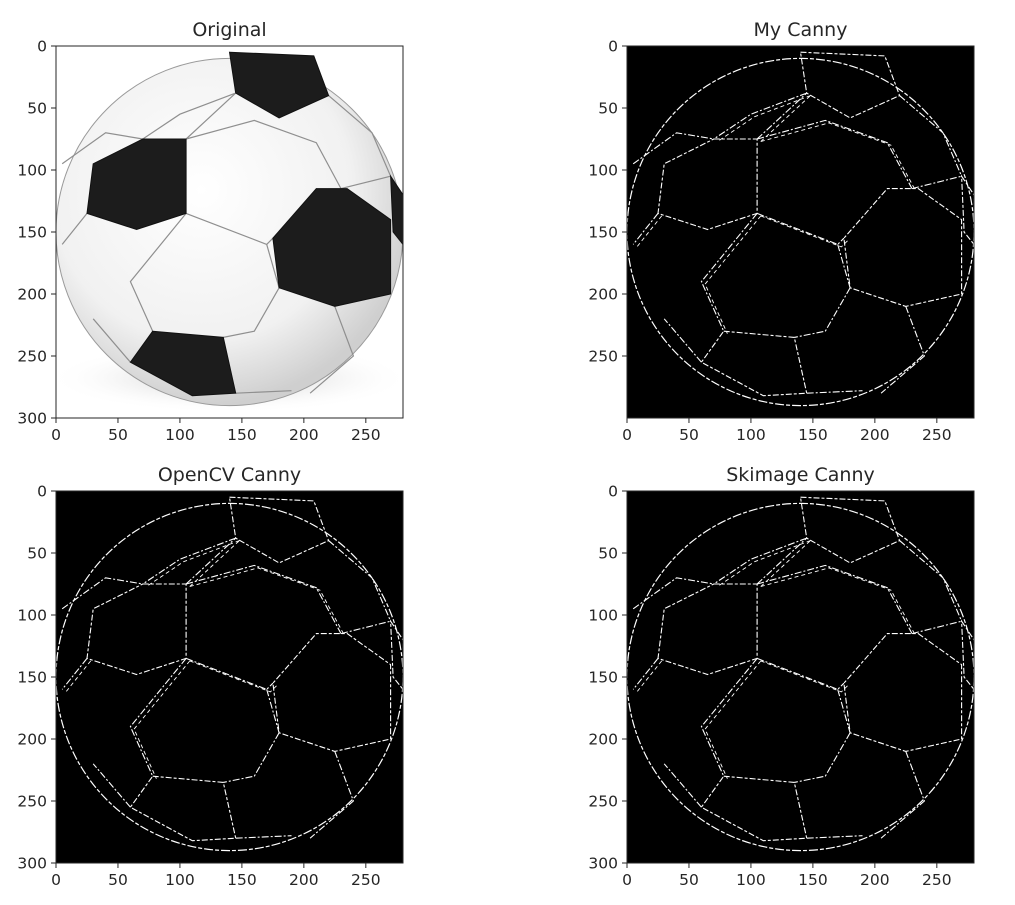  I want to click on y-tick-label: 150, so click(32, 678).